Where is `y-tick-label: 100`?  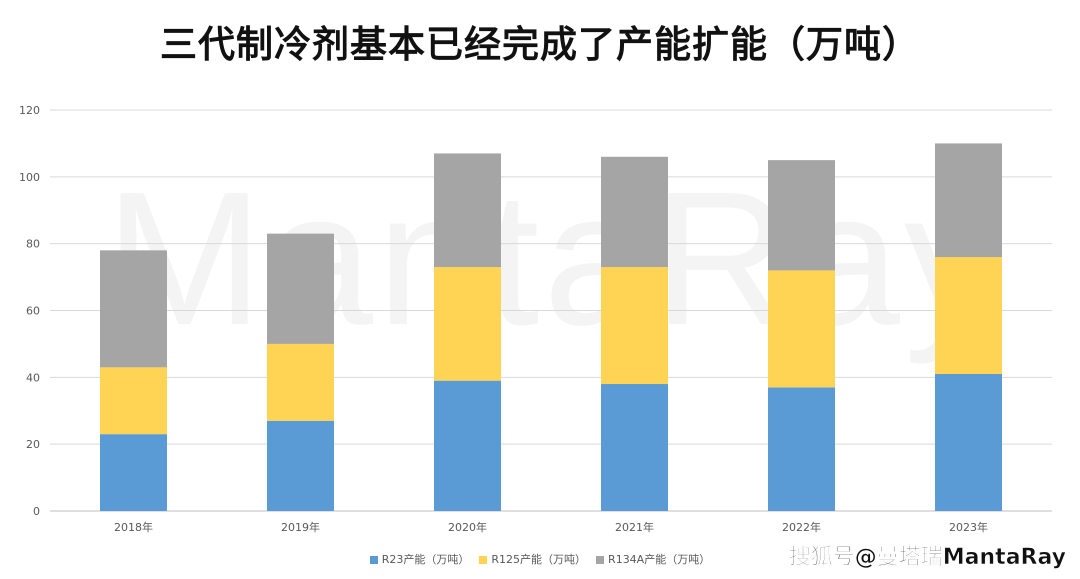
y-tick-label: 100 is located at coordinates (29, 177).